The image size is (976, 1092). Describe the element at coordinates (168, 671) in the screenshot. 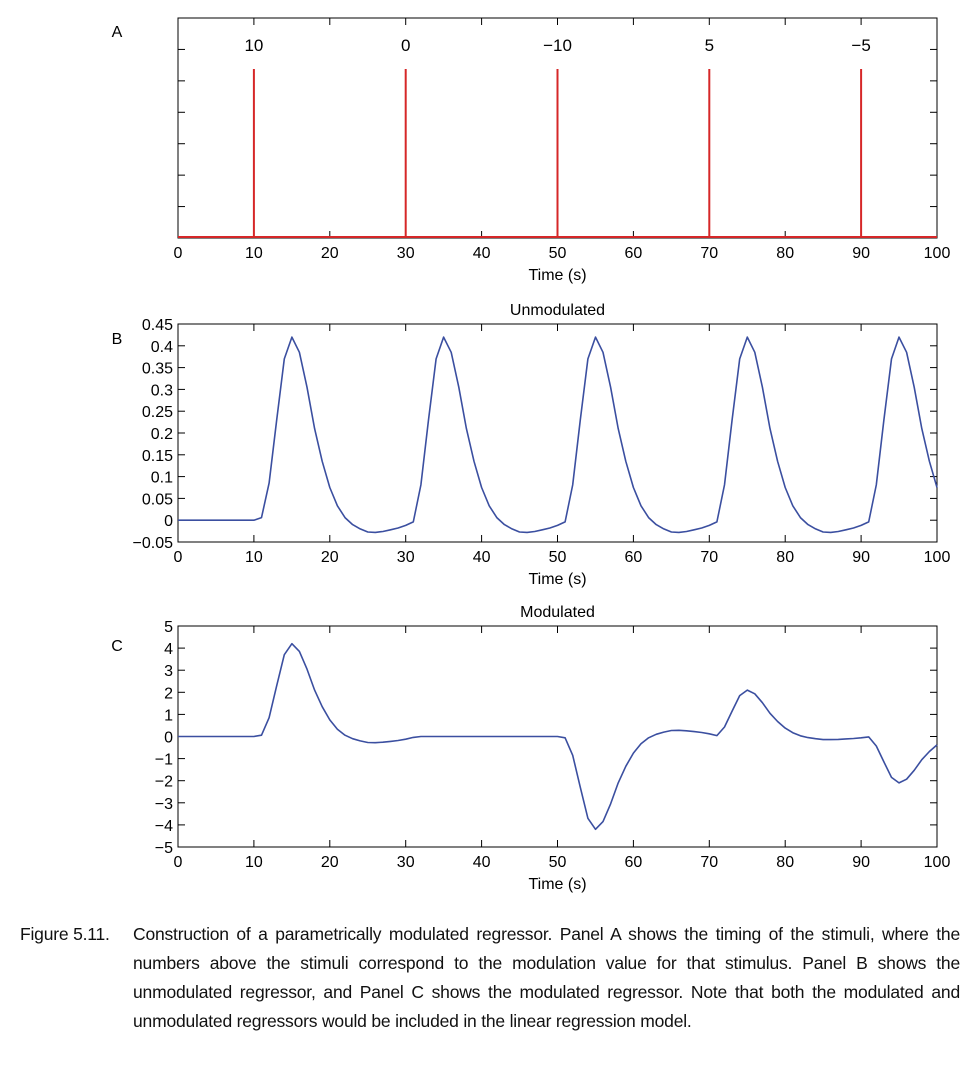

I see `y-tick-label: 3` at that location.